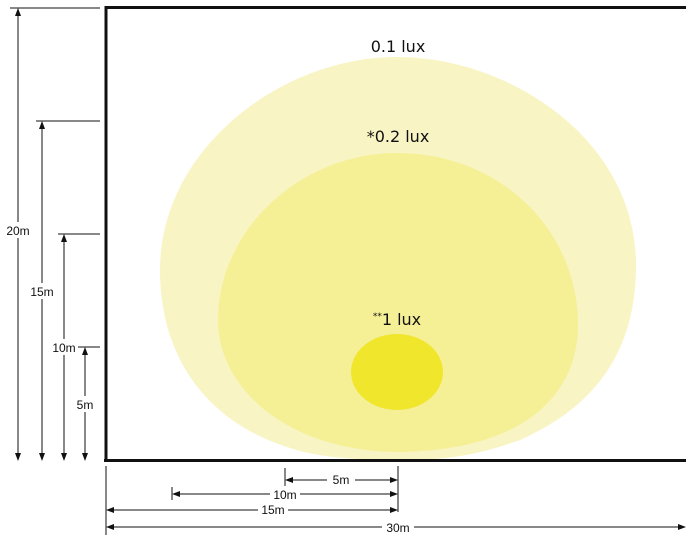  Describe the element at coordinates (398, 46) in the screenshot. I see `label-0-1-lux: 0.1 lux` at that location.